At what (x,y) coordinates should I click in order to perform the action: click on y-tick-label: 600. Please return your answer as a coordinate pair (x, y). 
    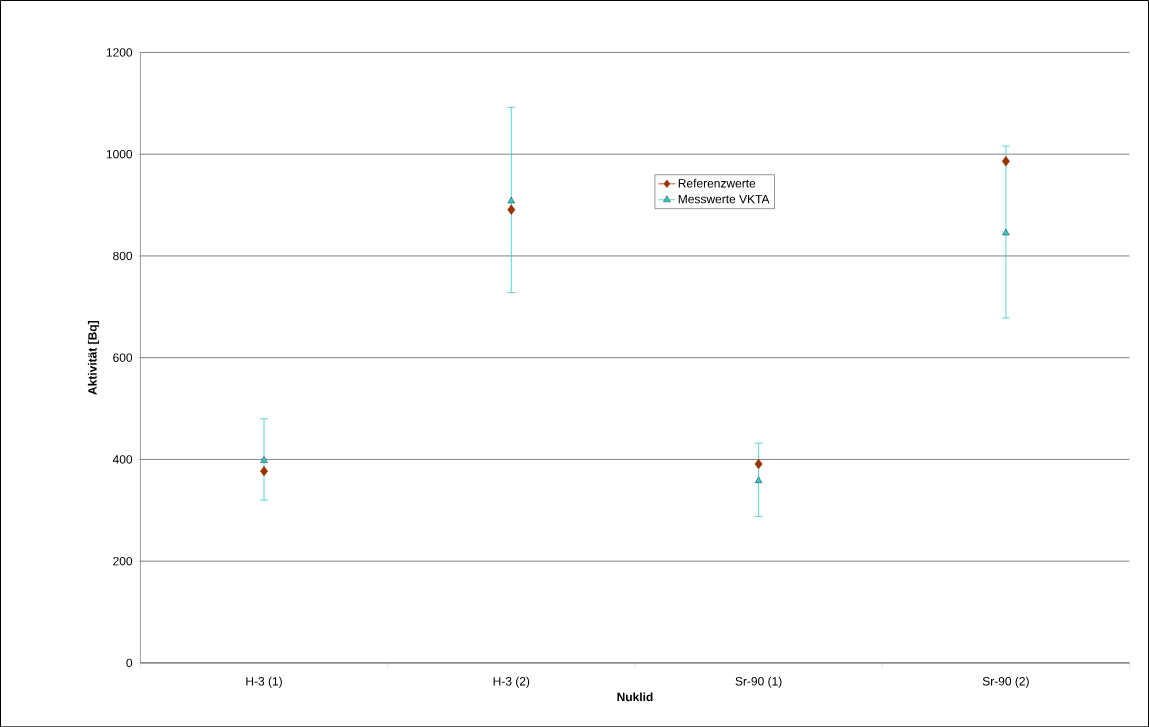
    Looking at the image, I should click on (123, 357).